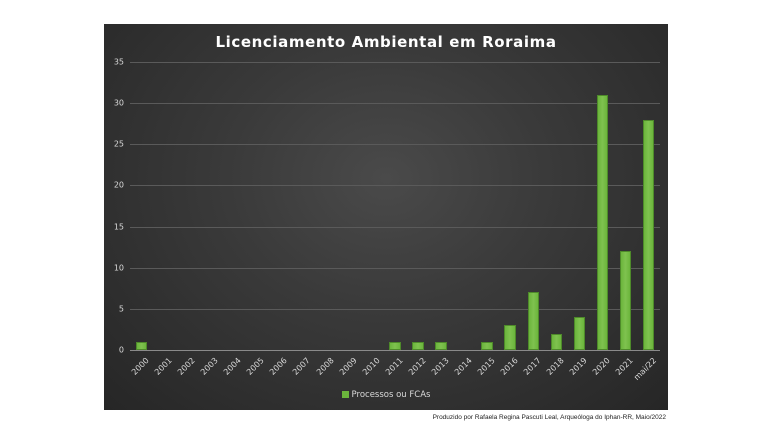 The height and width of the screenshot is (432, 768). I want to click on x-tick-label: 2018, so click(555, 366).